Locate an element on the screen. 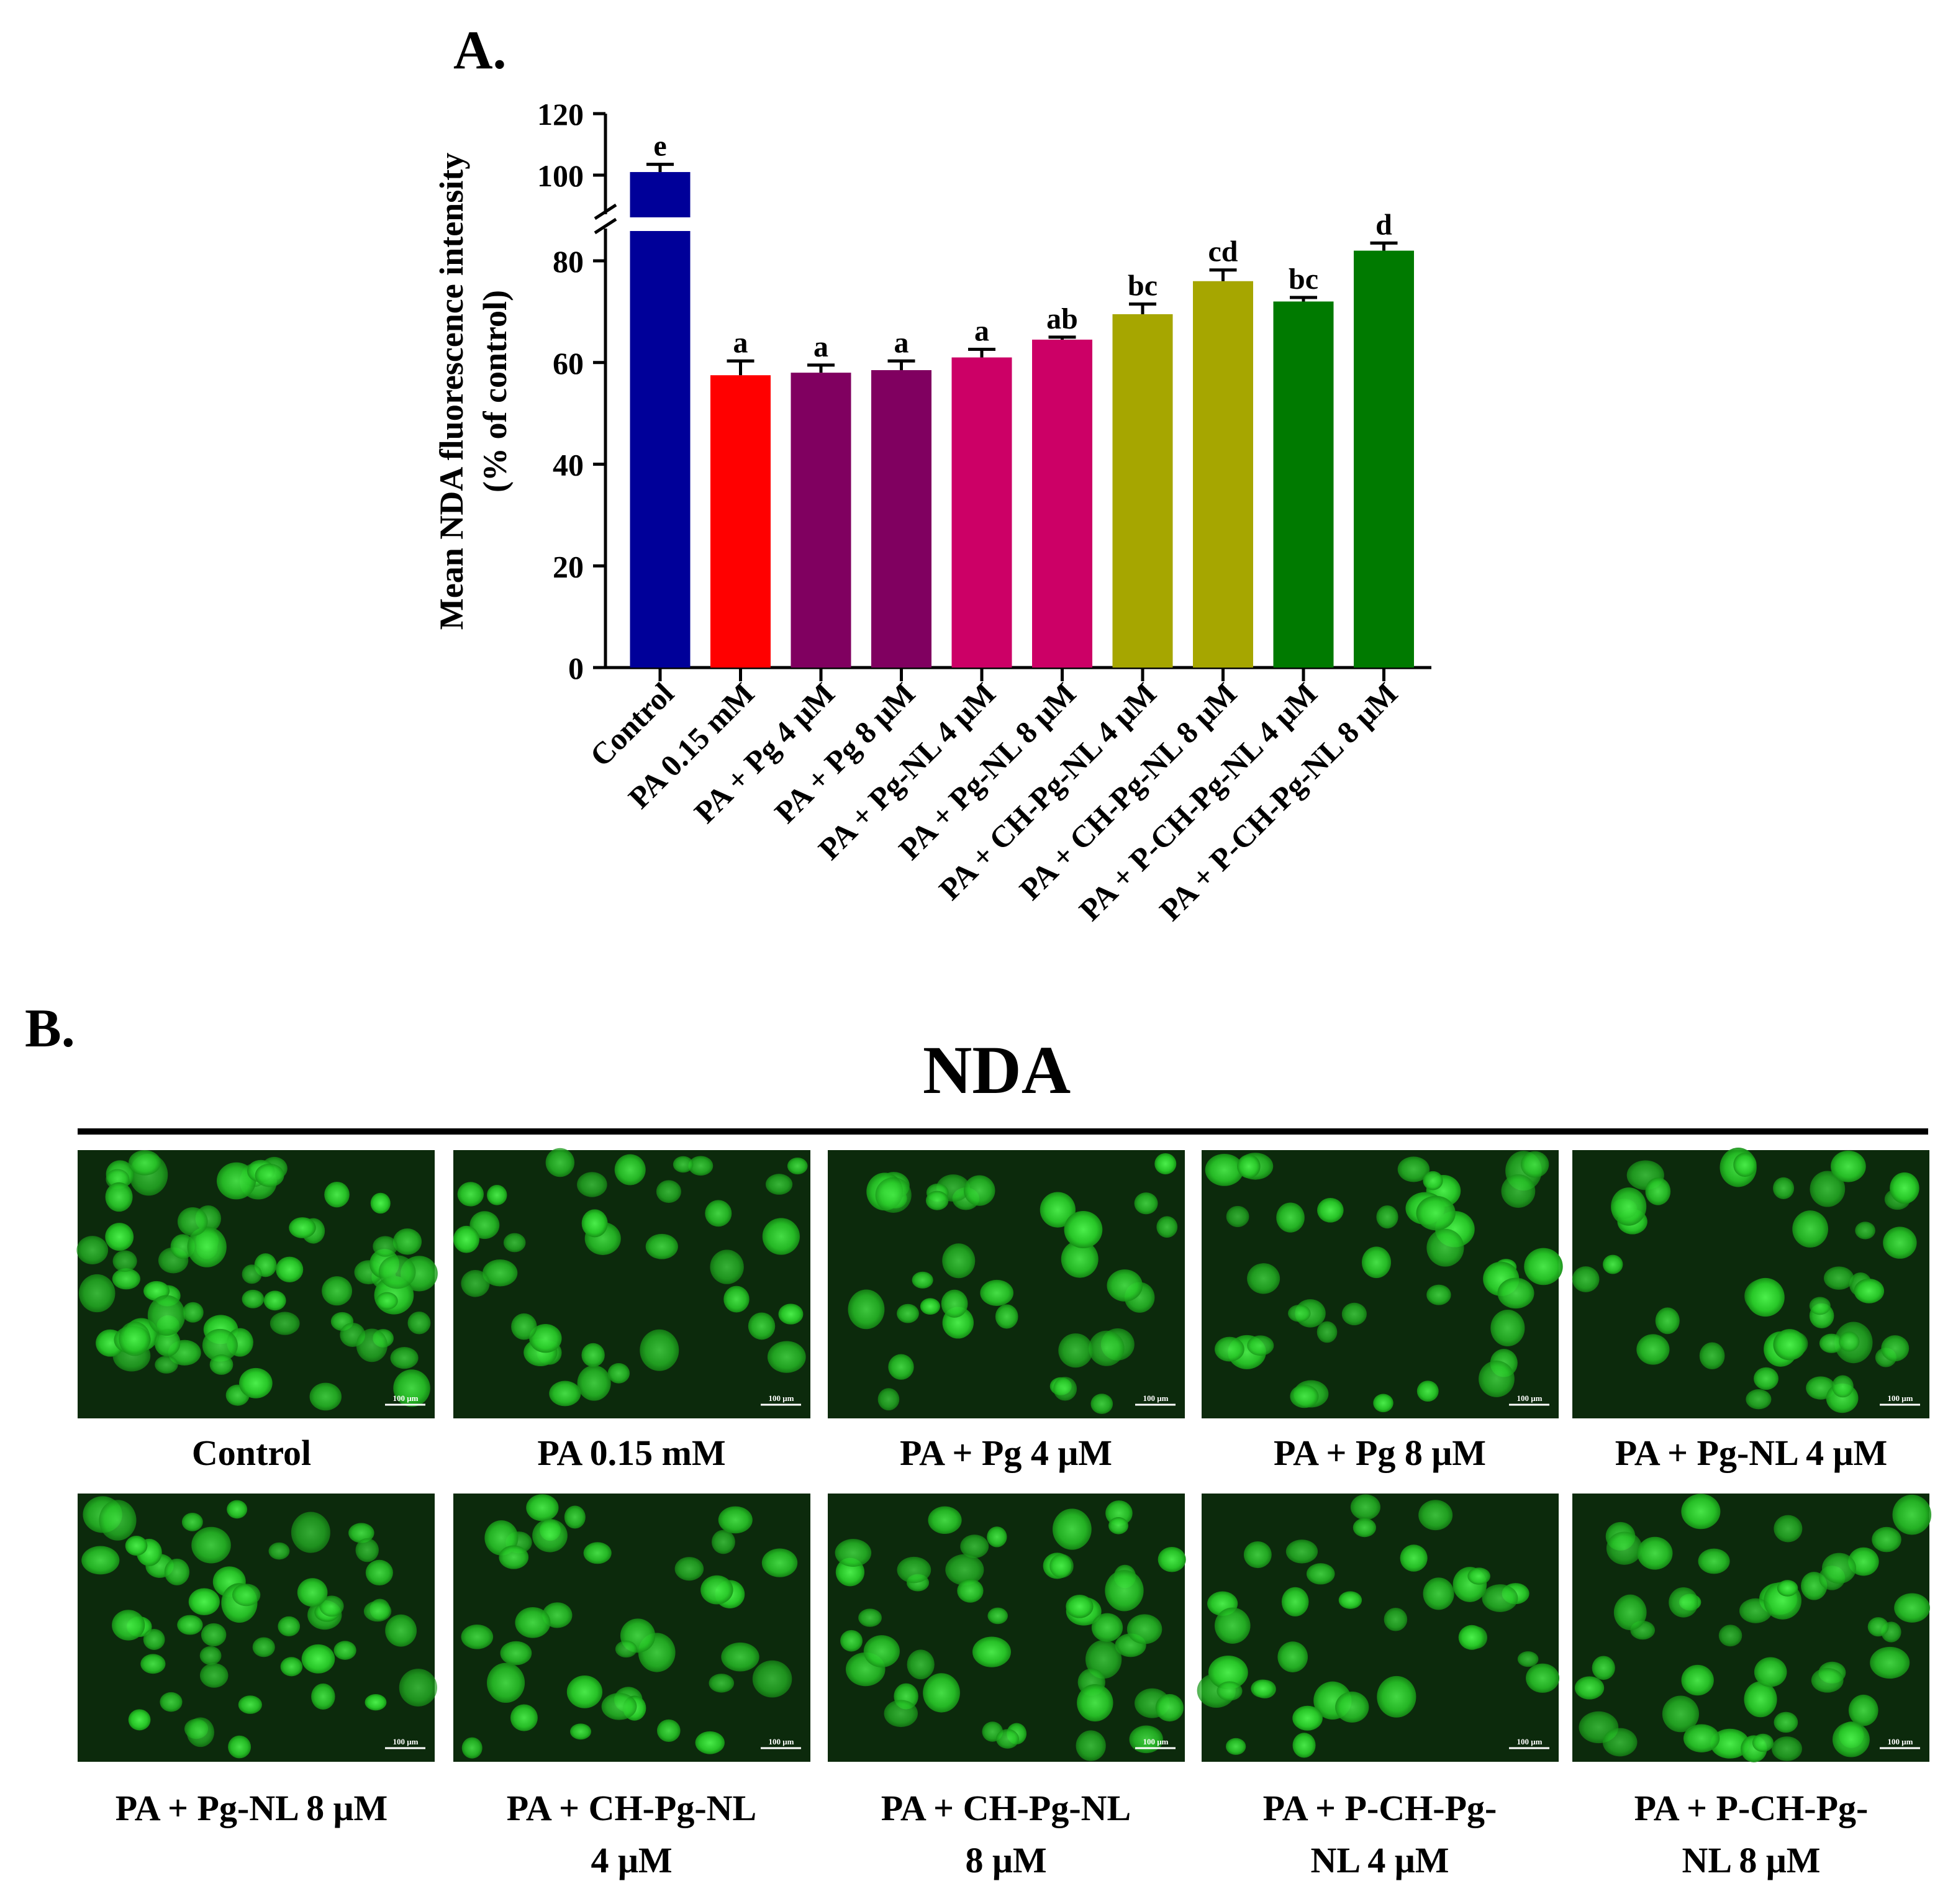 This screenshot has width=1953, height=1904. y-axis: 0 20 40 60 80 100 120 is located at coordinates (577, 391).